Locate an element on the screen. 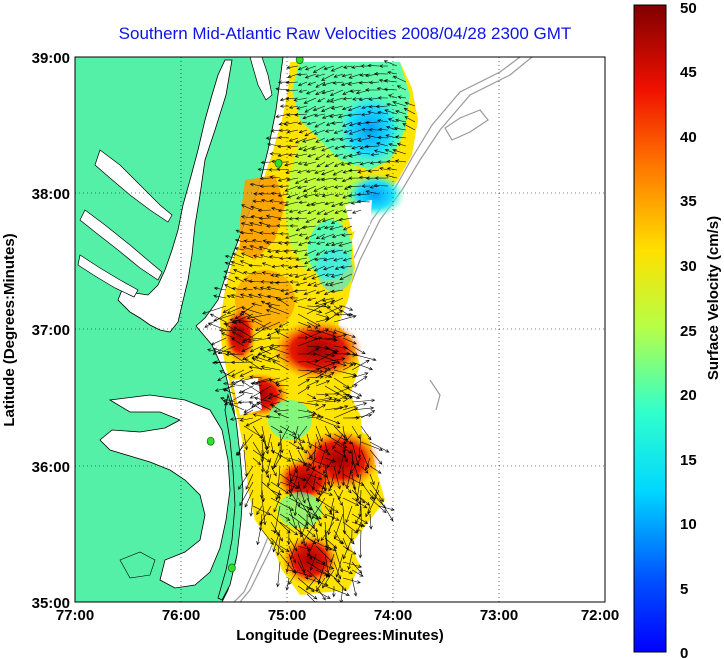 The image size is (724, 659). radar-stations is located at coordinates (255, 315).